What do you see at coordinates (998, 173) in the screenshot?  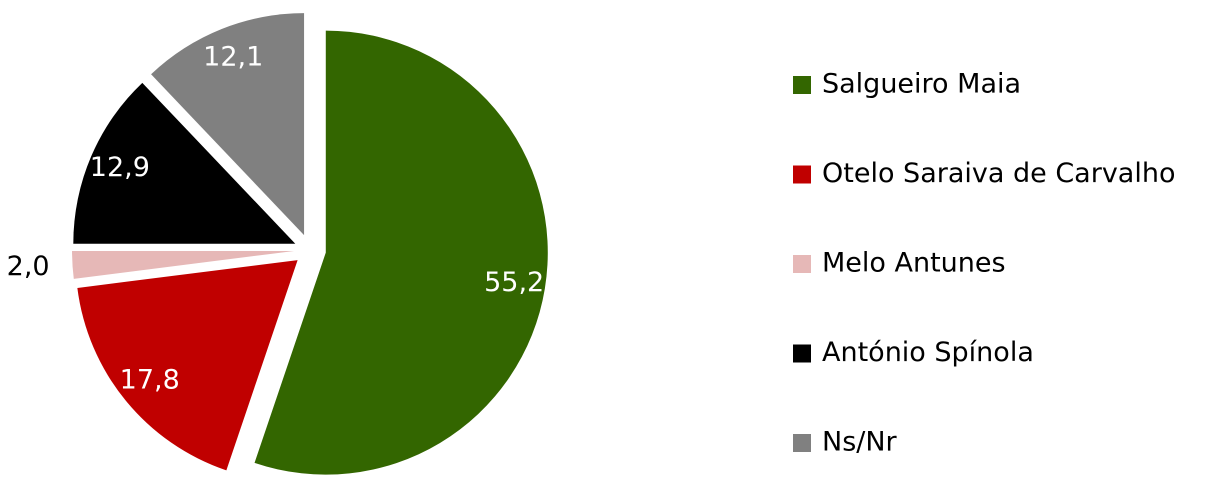 I see `legend-label: Otelo Saraiva de Carvalho` at bounding box center [998, 173].